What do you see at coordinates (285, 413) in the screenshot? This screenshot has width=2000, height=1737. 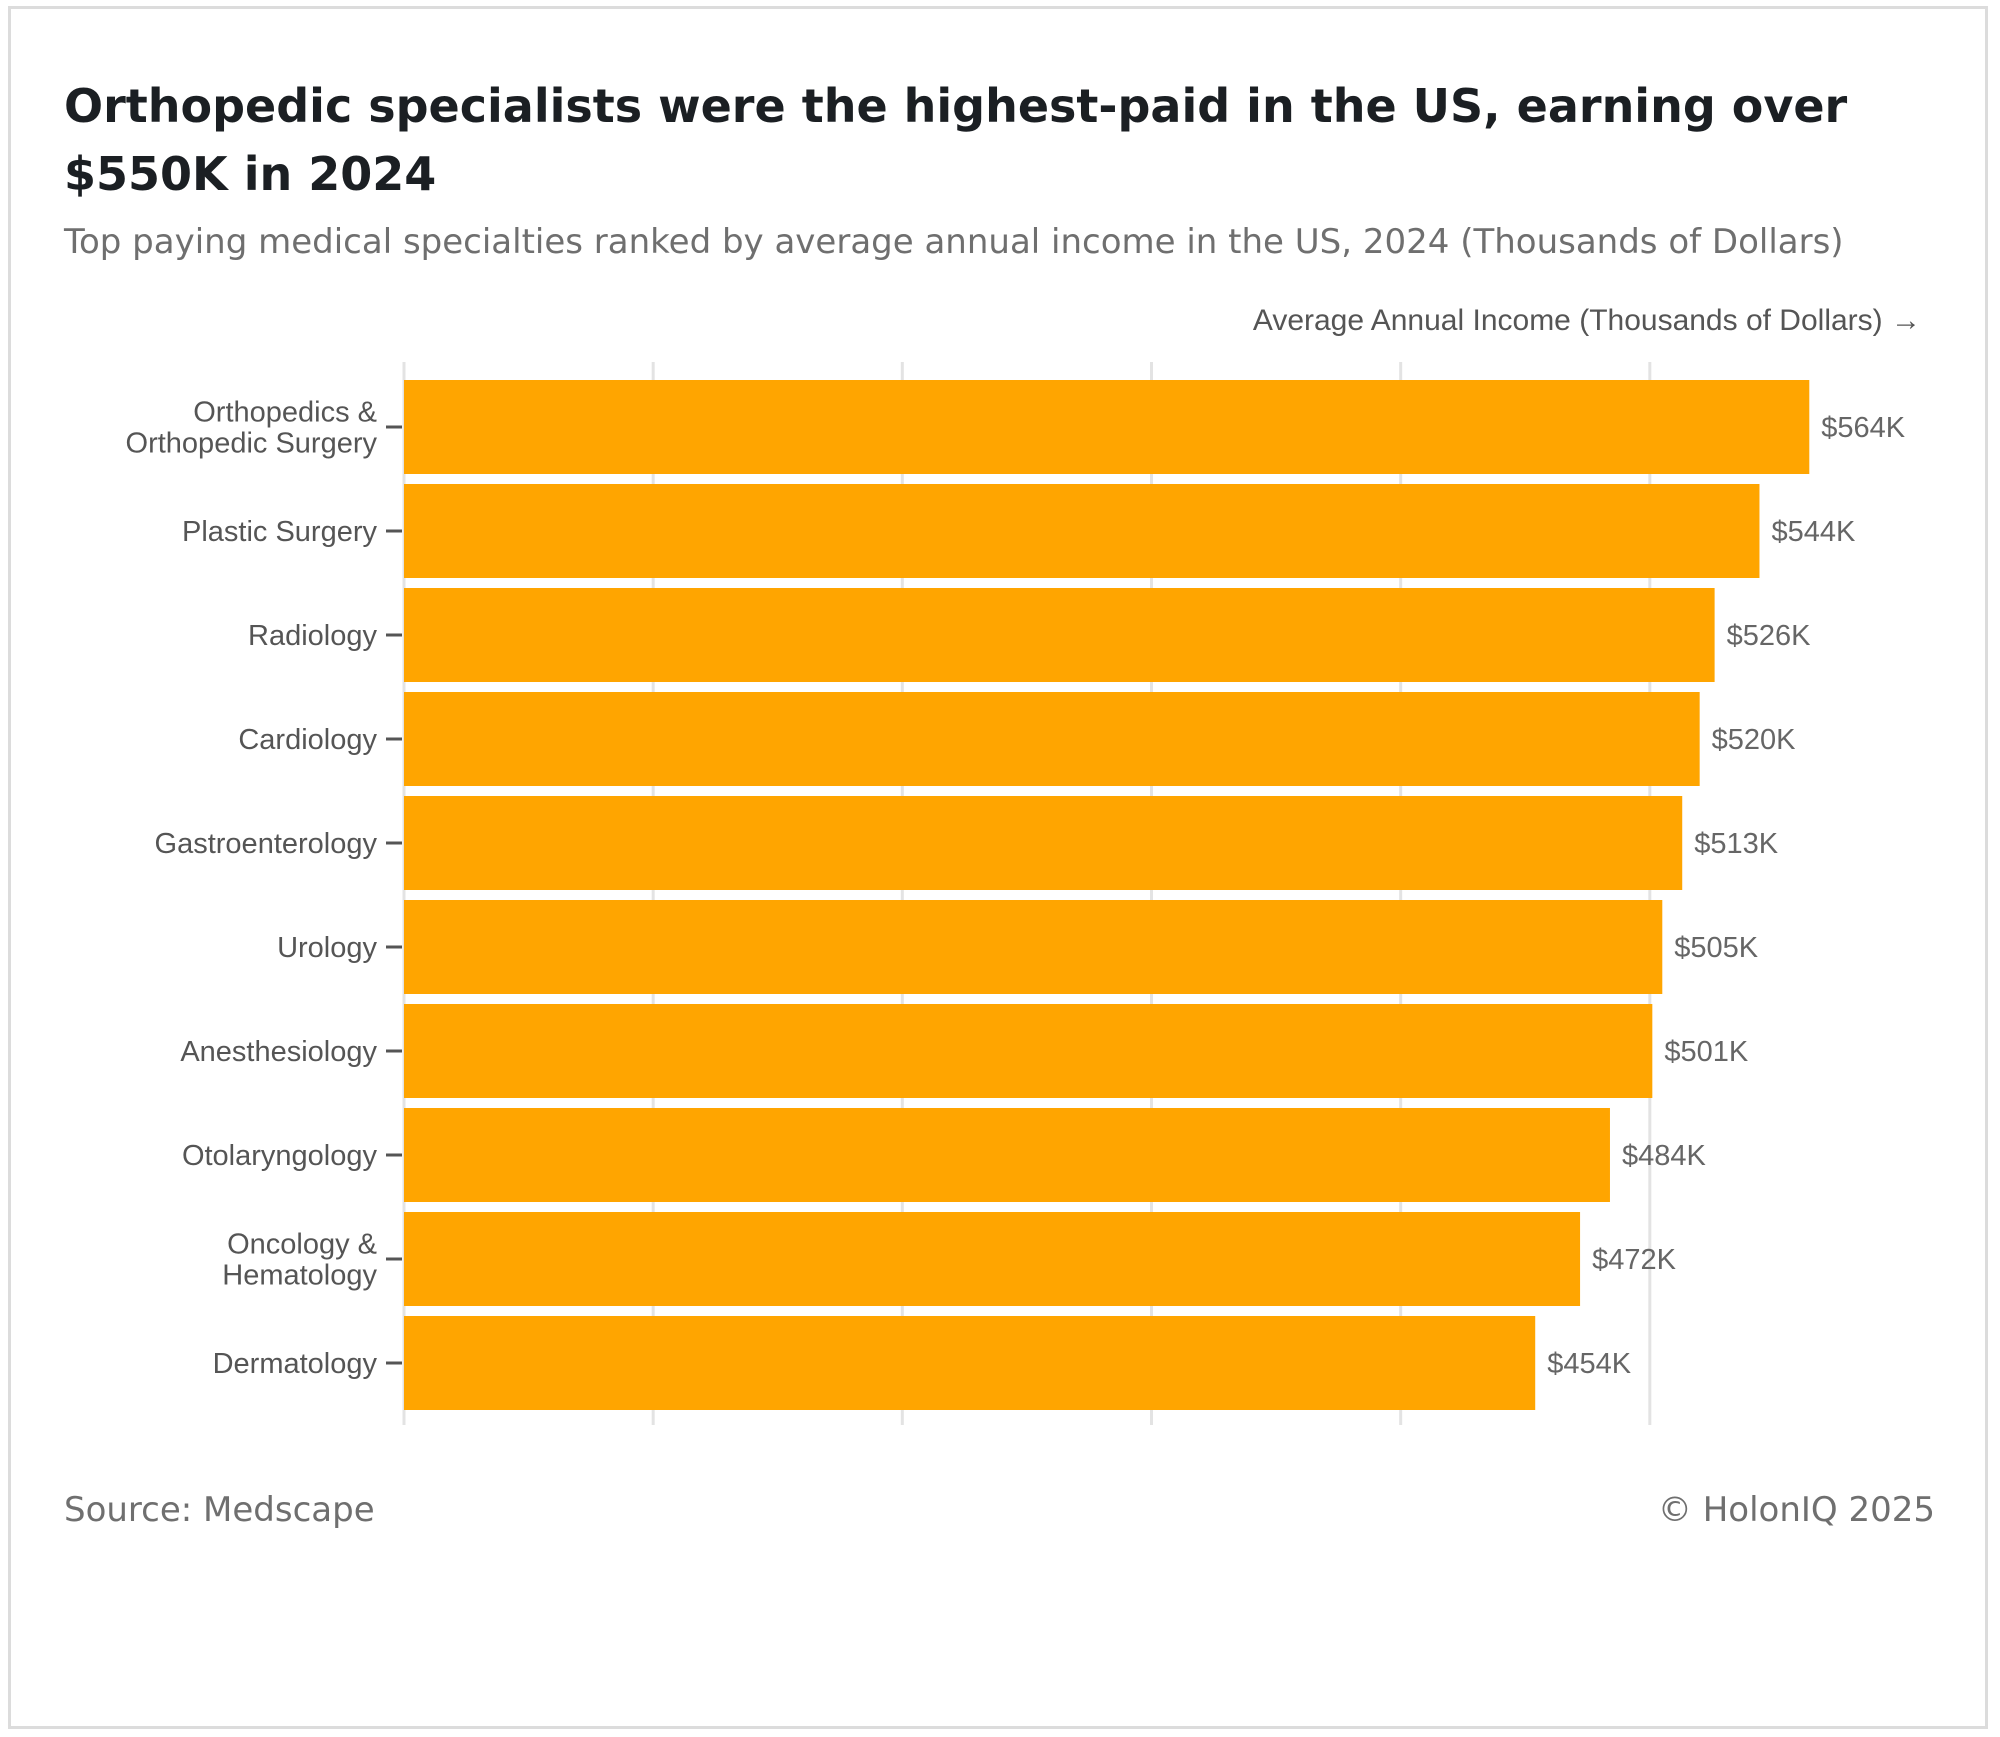 I see `category-label-line: Orthopedics &` at bounding box center [285, 413].